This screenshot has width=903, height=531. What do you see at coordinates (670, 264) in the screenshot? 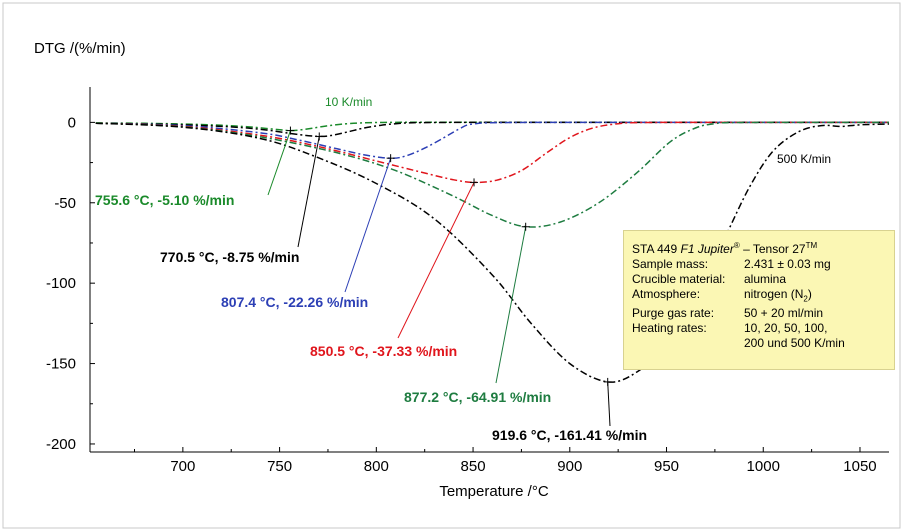
I see `info-key: Sample mass:` at bounding box center [670, 264].